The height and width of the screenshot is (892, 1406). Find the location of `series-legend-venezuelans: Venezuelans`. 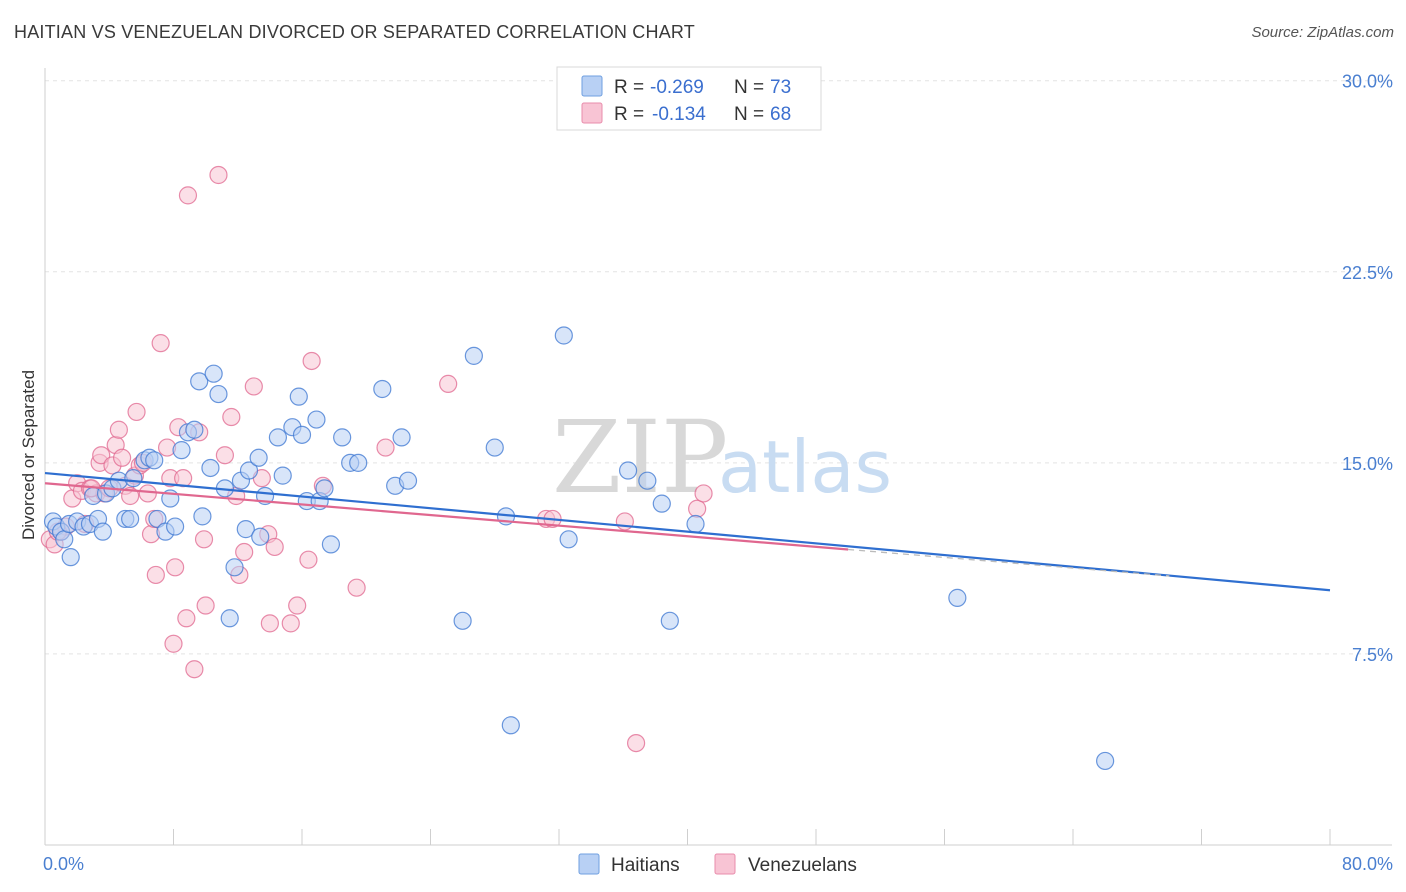

series-legend-venezuelans: Venezuelans is located at coordinates (802, 865).